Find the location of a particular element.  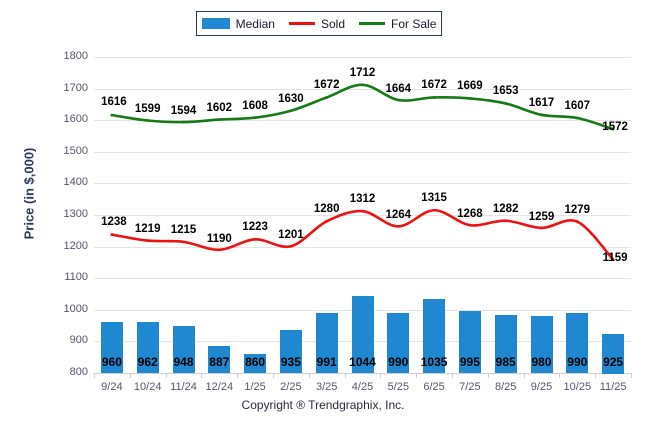

x-tick-label: 10/24 is located at coordinates (147, 387).